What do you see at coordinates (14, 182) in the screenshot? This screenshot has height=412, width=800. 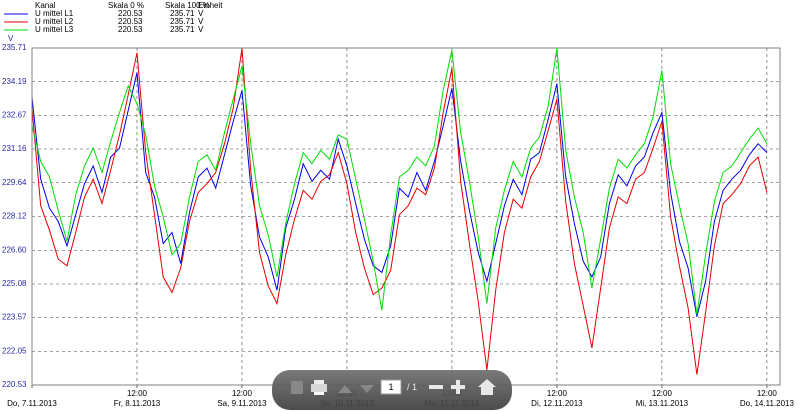 I see `y-tick-label: 229.64` at bounding box center [14, 182].